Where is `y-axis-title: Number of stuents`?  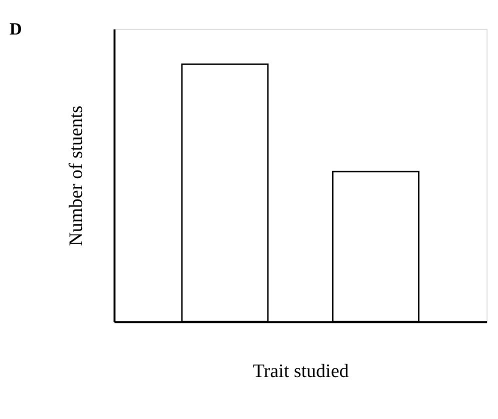
y-axis-title: Number of stuents is located at coordinates (77, 176).